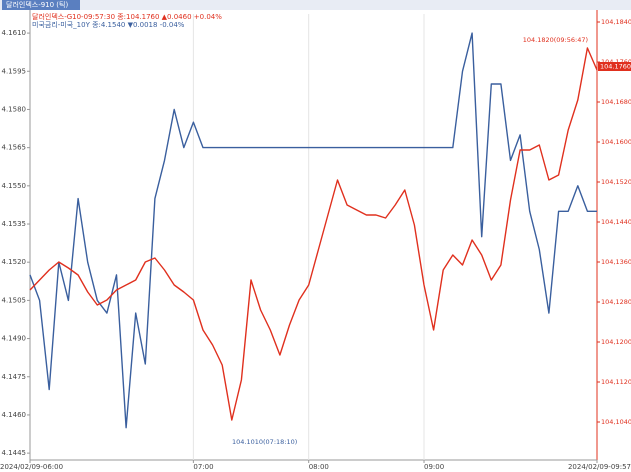  Describe the element at coordinates (14, 109) in the screenshot. I see `y-tick-label: 4.1580` at that location.